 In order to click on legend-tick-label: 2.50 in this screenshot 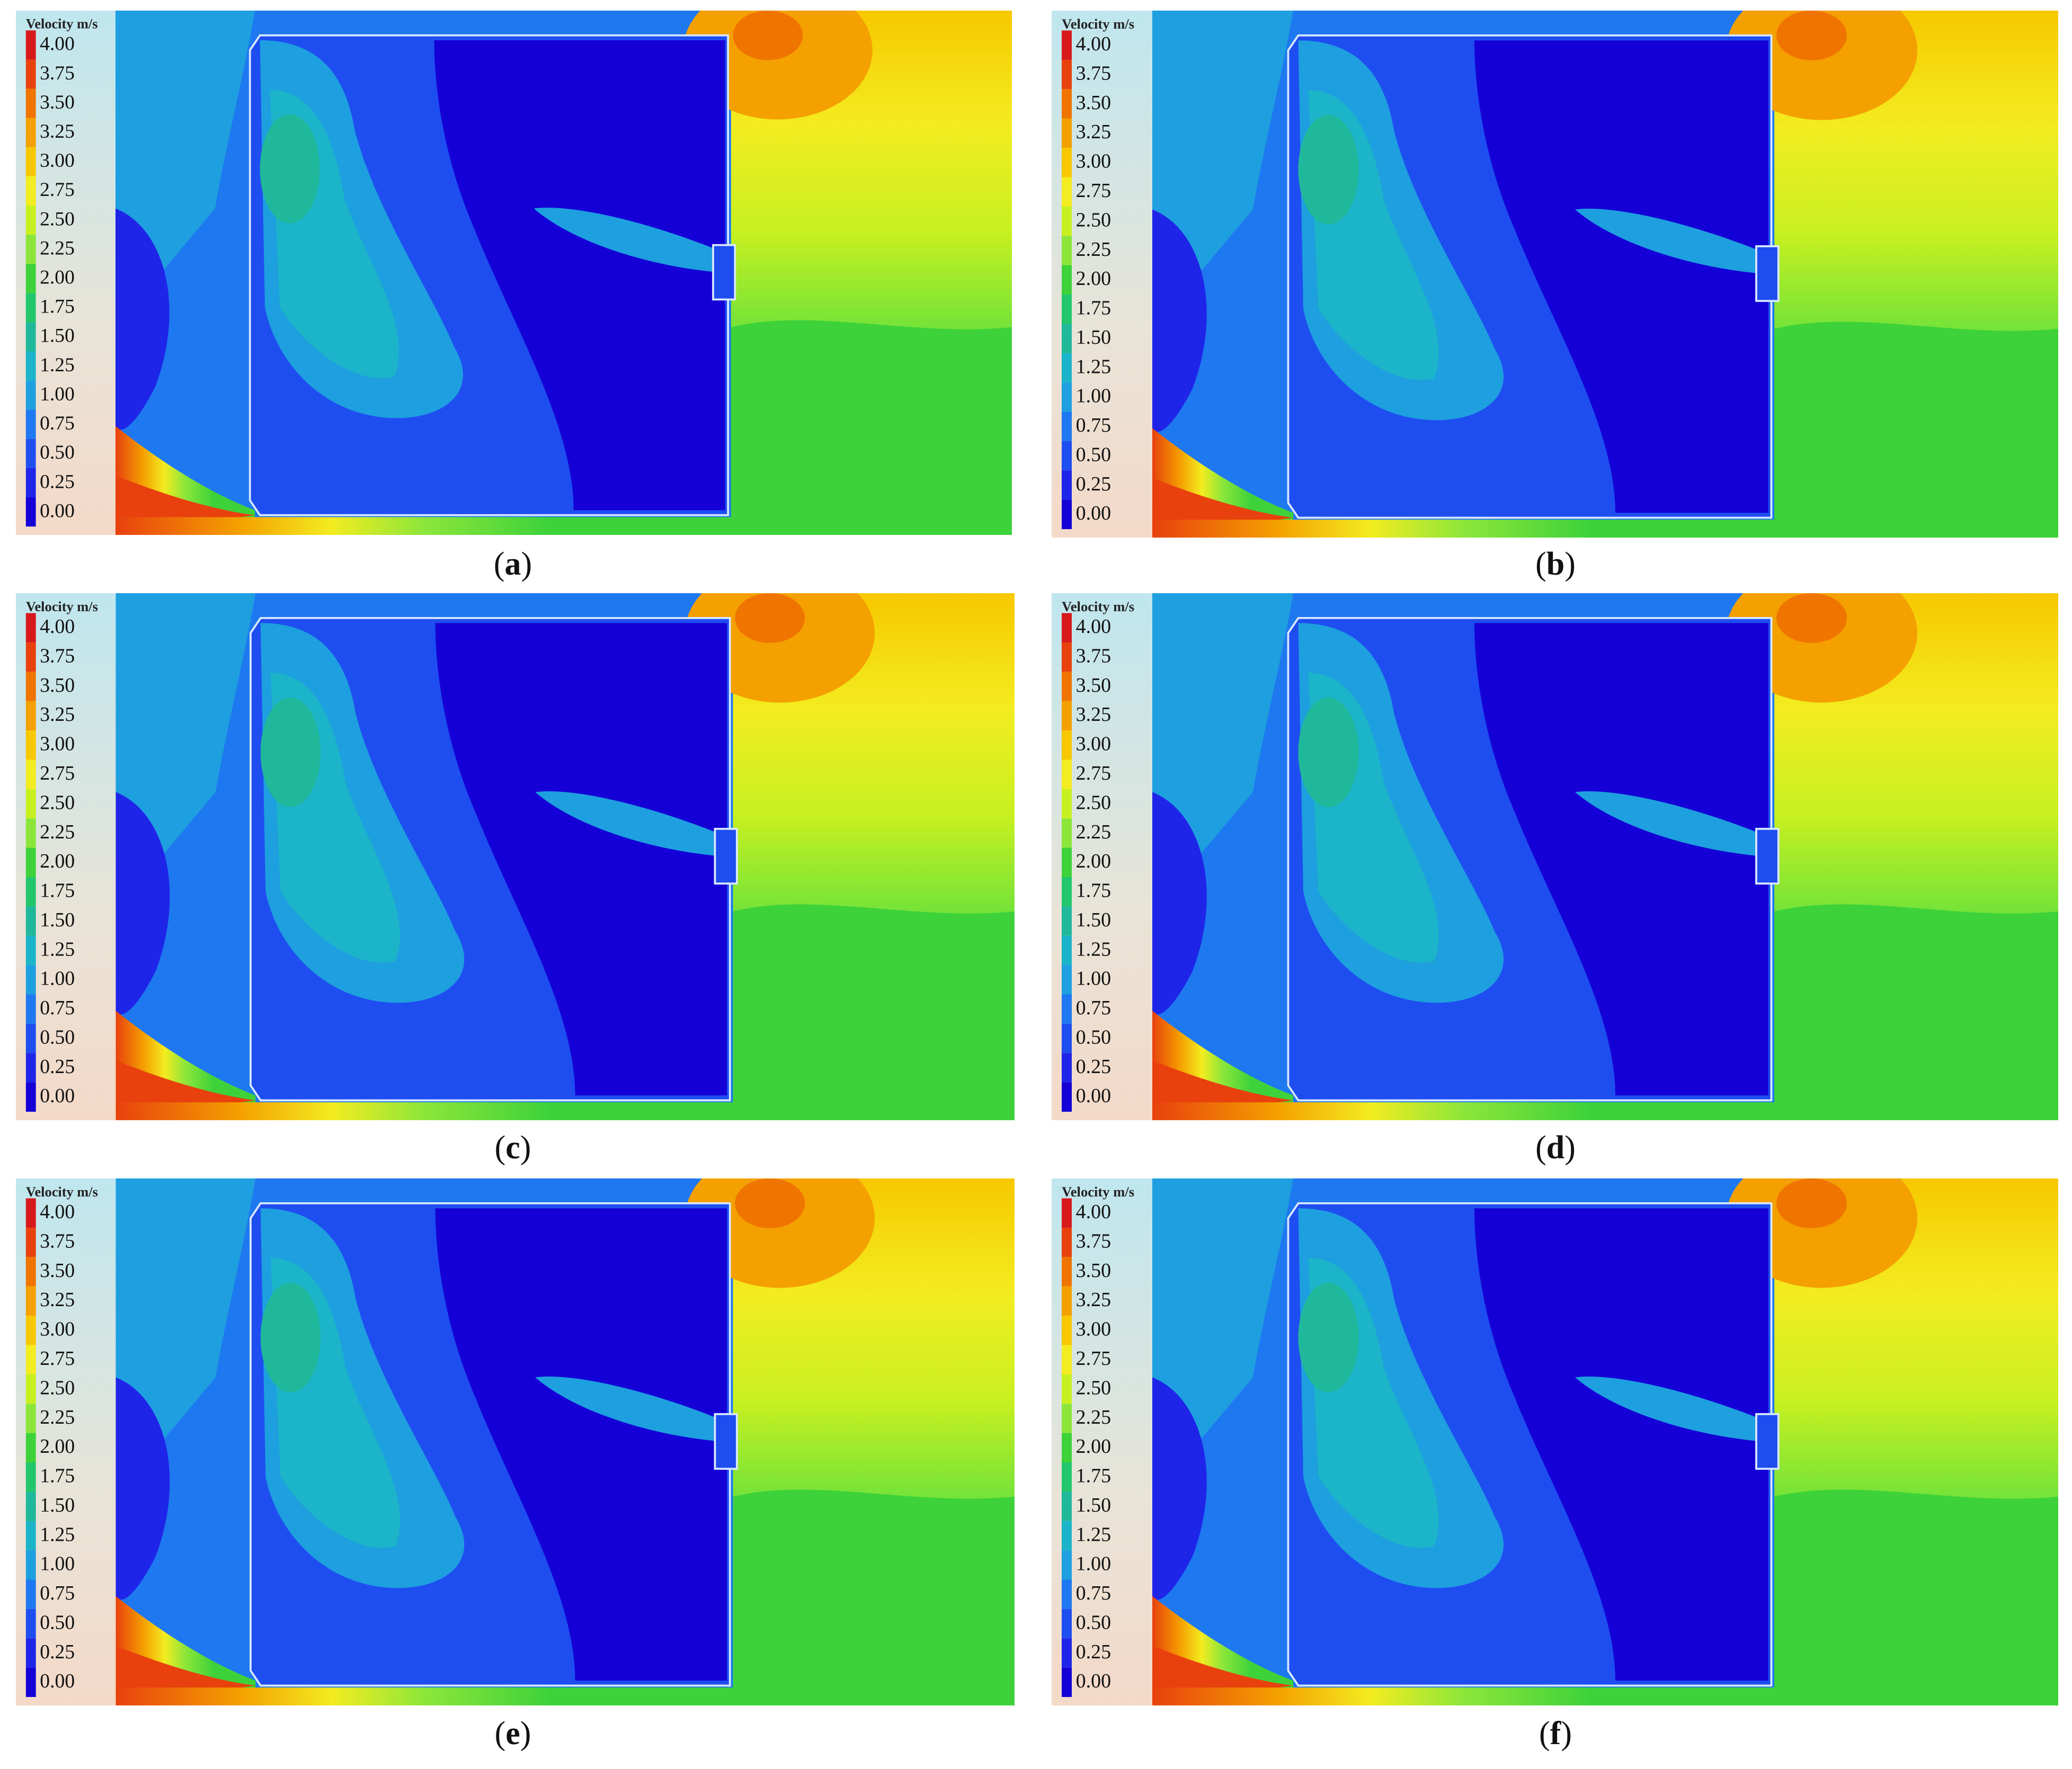, I will do `click(1093, 803)`.